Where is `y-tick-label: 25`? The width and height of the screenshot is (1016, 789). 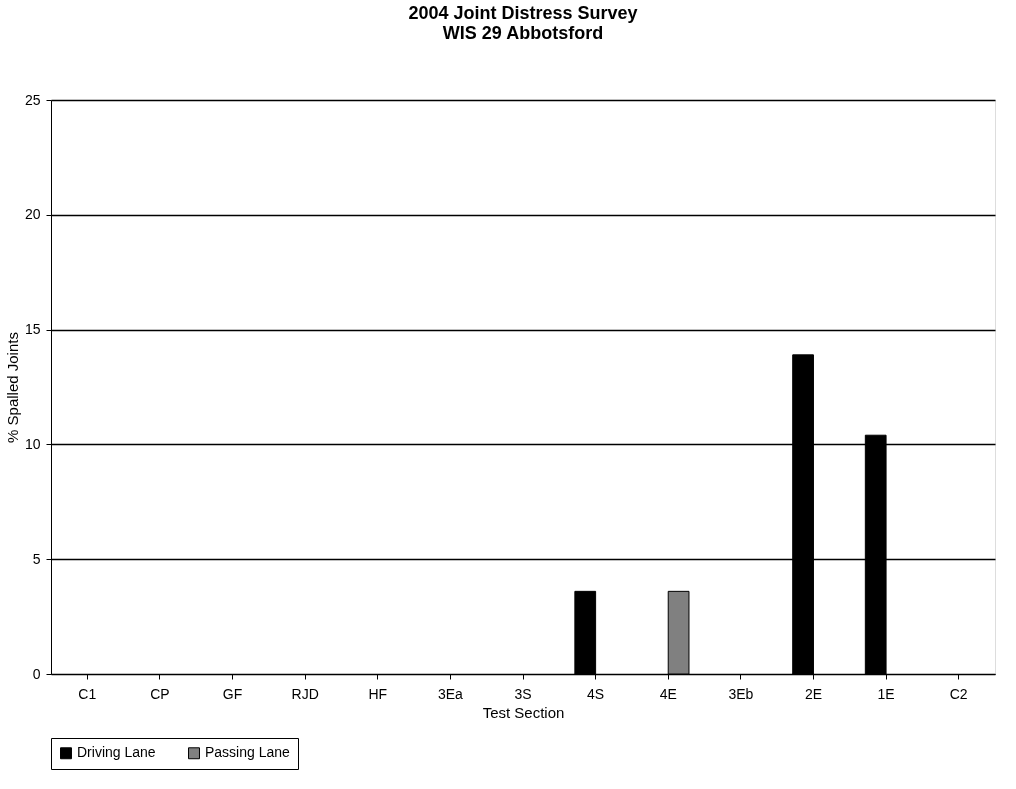 y-tick-label: 25 is located at coordinates (32, 99).